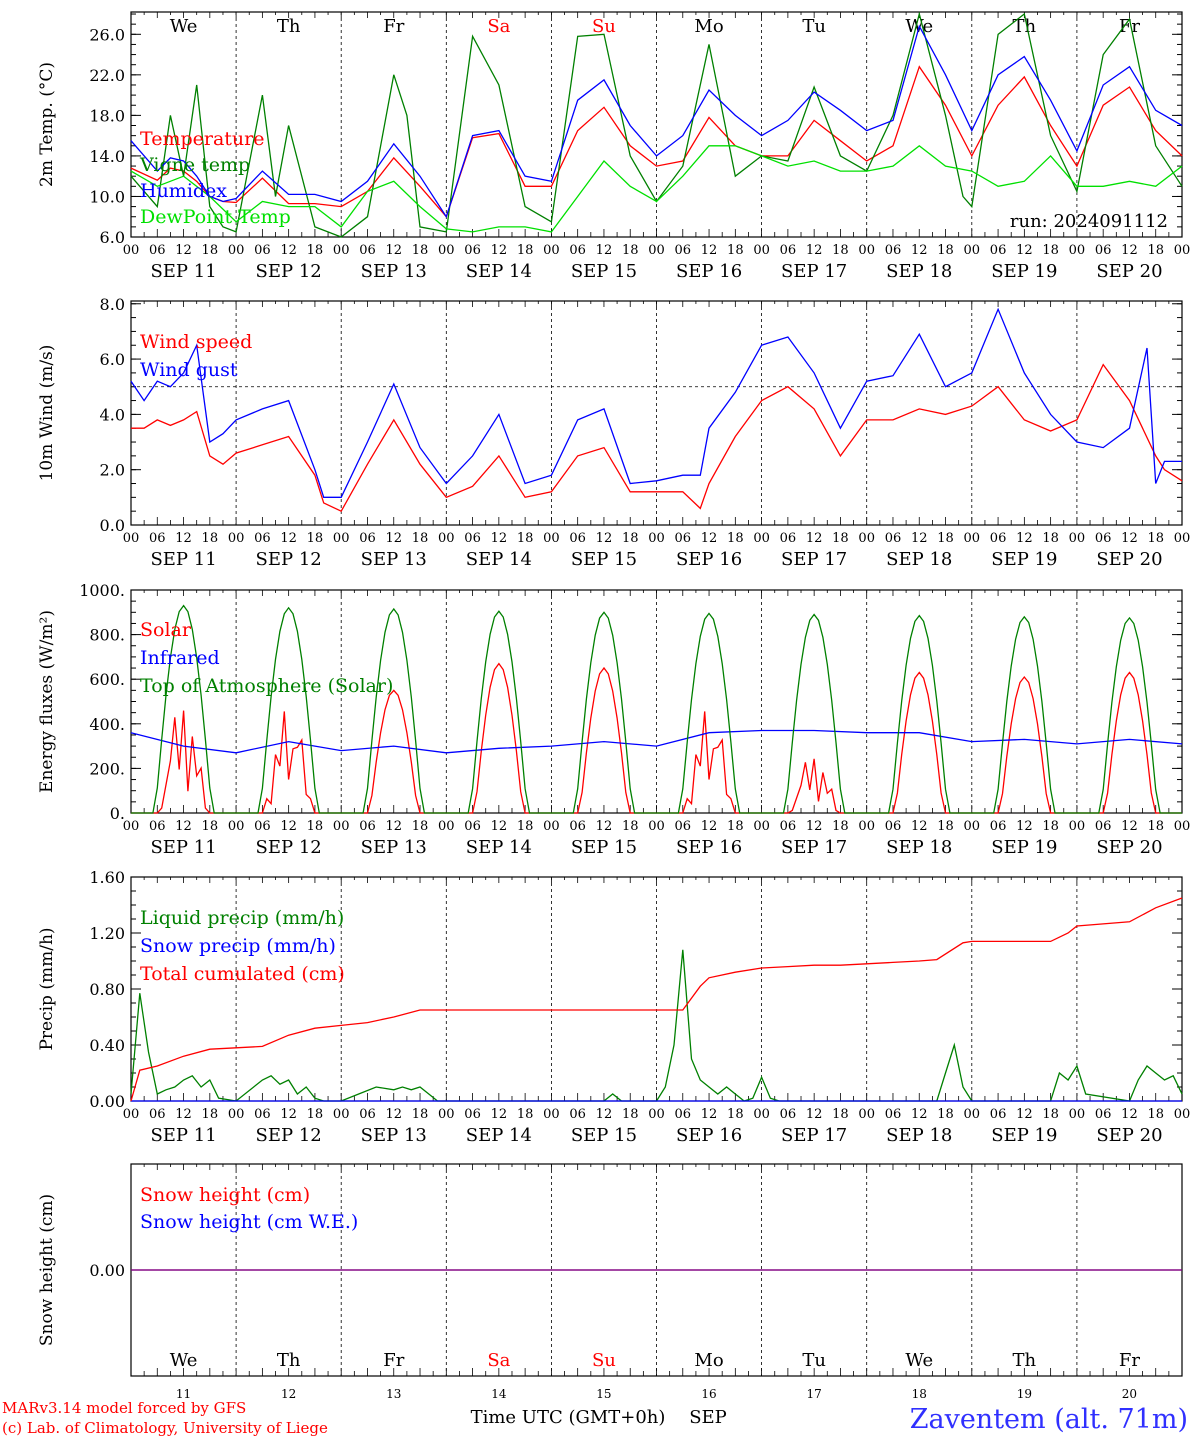 The height and width of the screenshot is (1440, 1194). I want to click on legend-entry: Wind speed, so click(196, 342).